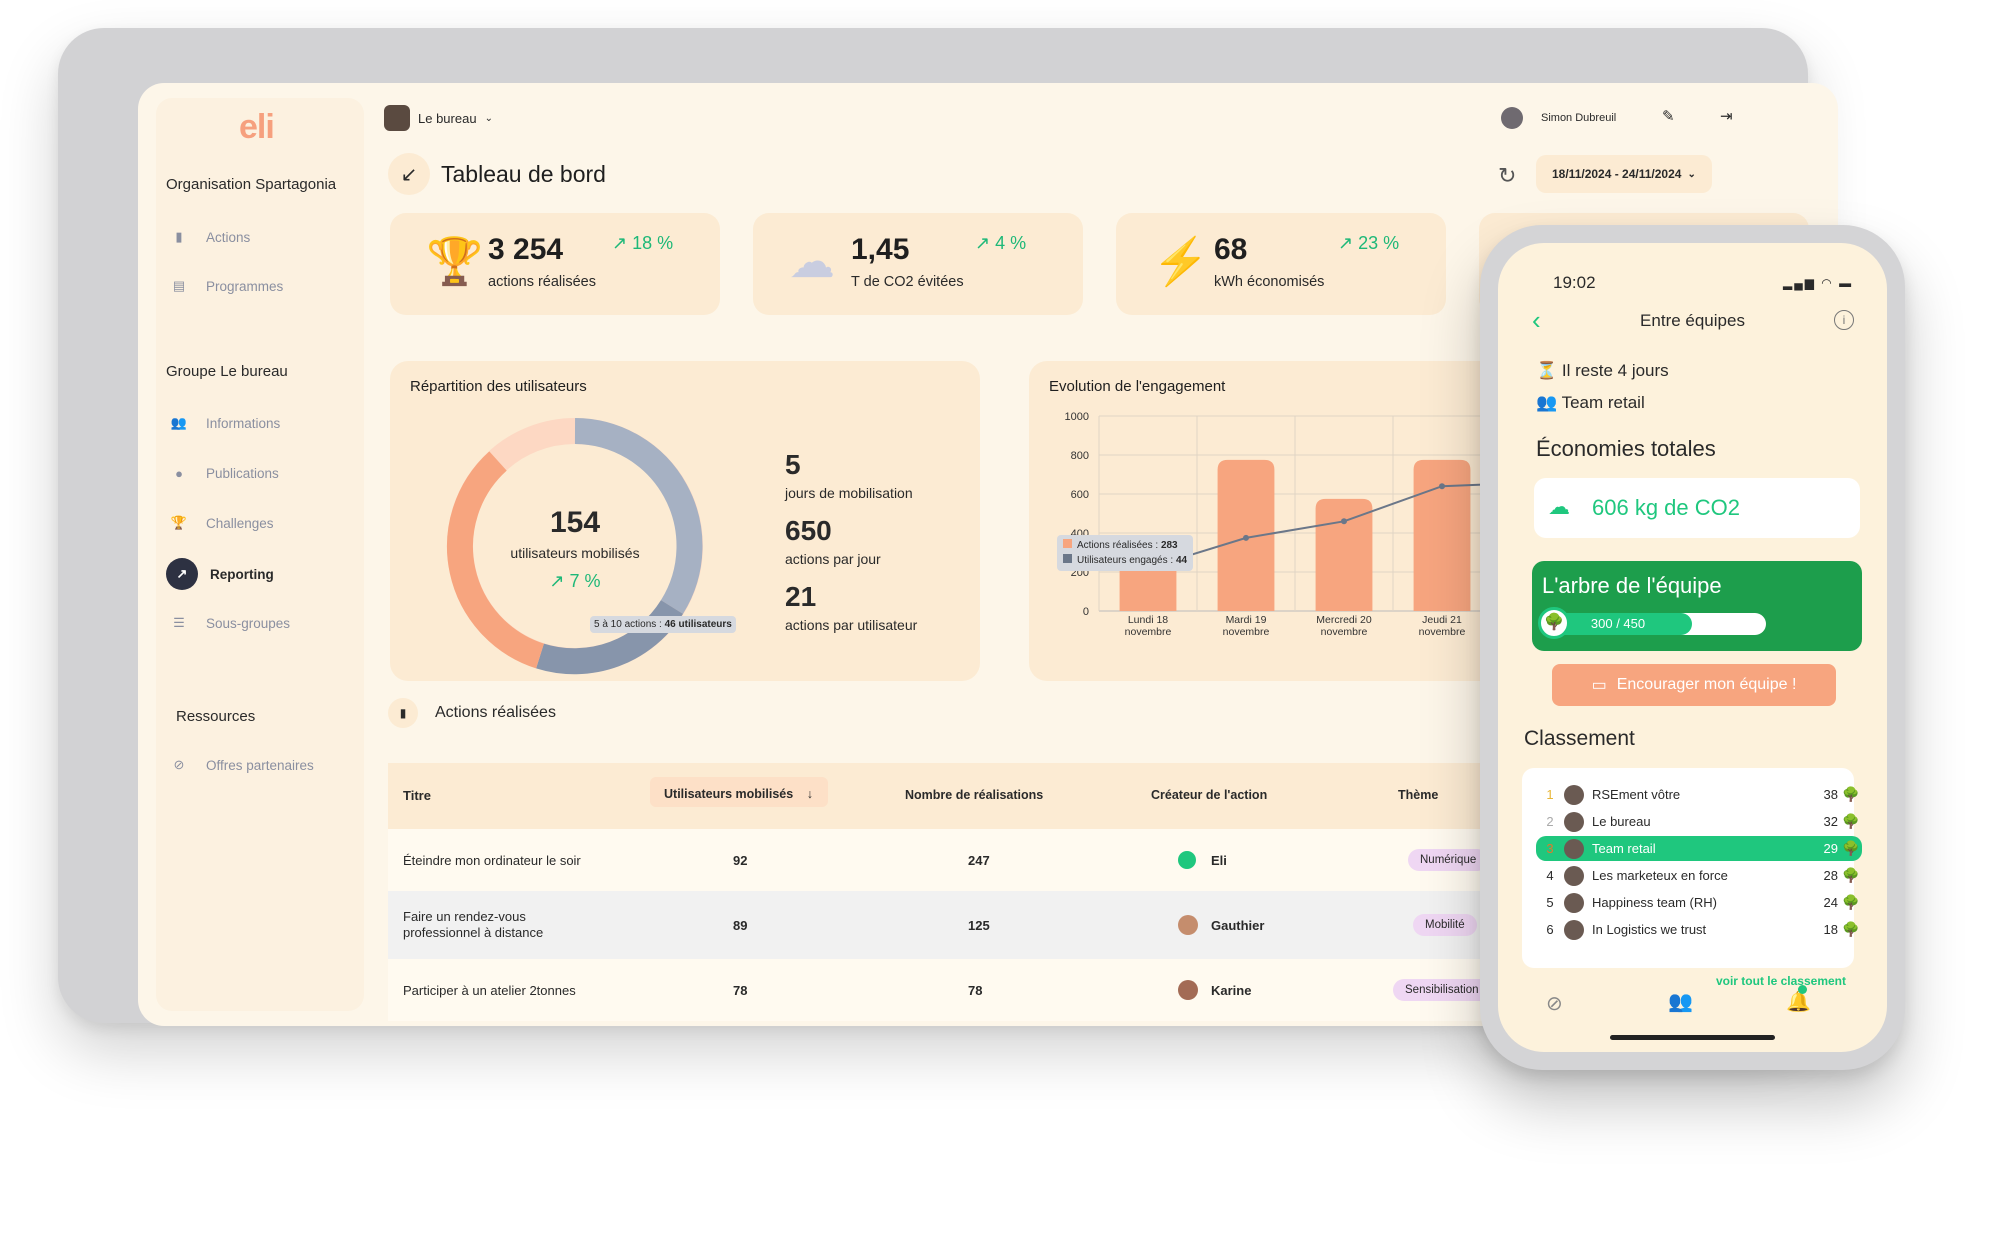 The image size is (2000, 1252). I want to click on tree-progress-track: 300 / 450, so click(1655, 624).